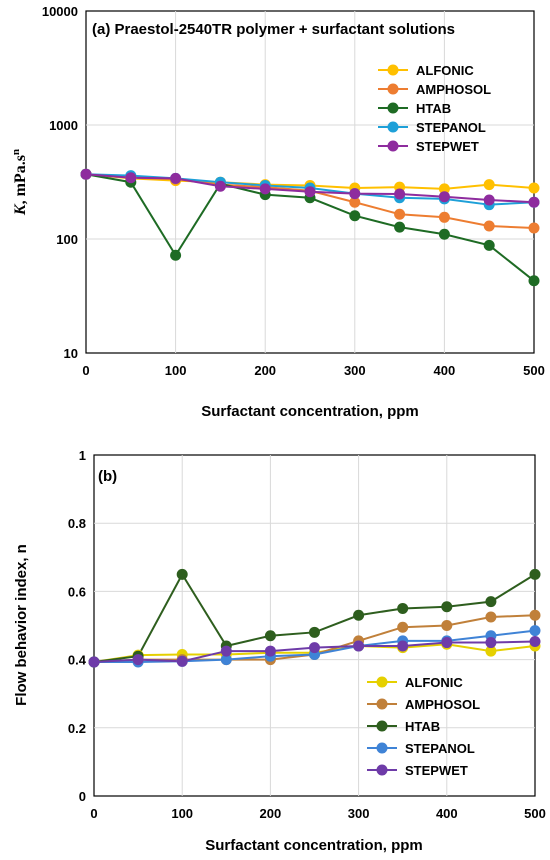 The image size is (550, 860). Describe the element at coordinates (447, 813) in the screenshot. I see `panel-b-x-tick-label: 400` at that location.